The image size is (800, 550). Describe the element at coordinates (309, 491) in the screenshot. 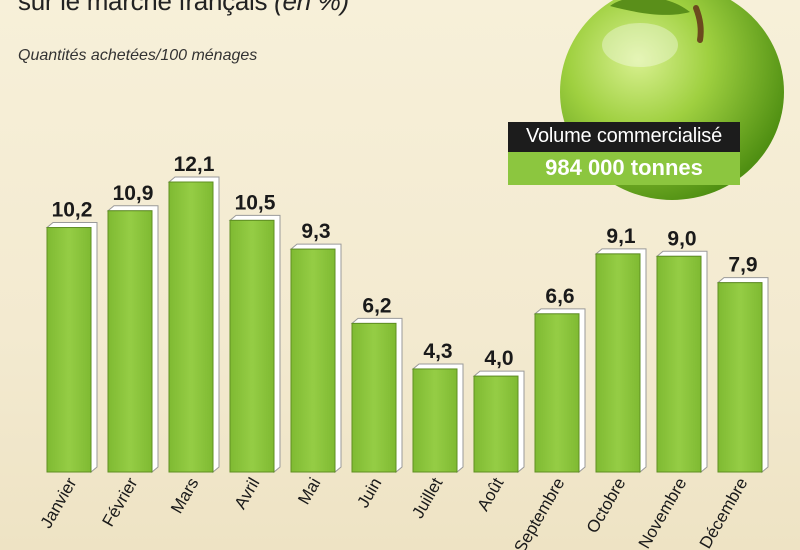

I see `x-tick-label: Mai` at that location.